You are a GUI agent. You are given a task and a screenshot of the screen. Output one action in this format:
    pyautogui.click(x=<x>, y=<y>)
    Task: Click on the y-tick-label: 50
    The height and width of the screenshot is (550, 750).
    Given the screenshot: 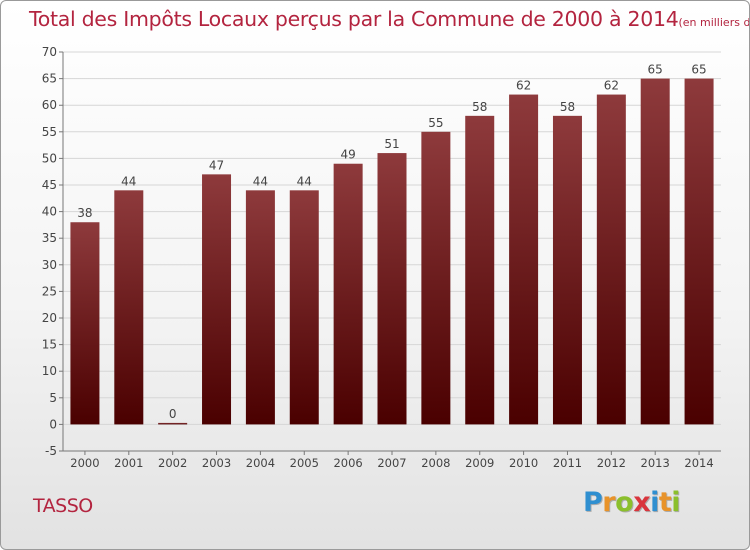 What is the action you would take?
    pyautogui.click(x=49, y=158)
    